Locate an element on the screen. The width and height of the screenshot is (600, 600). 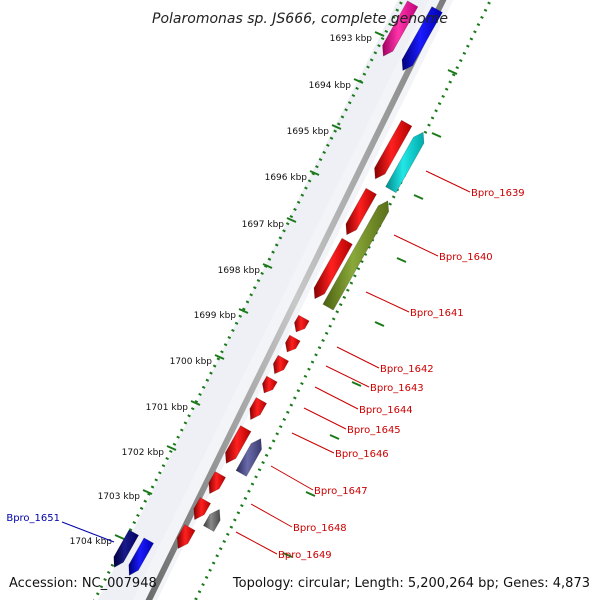
scale-tick-label: 1696 kbp is located at coordinates (286, 178).